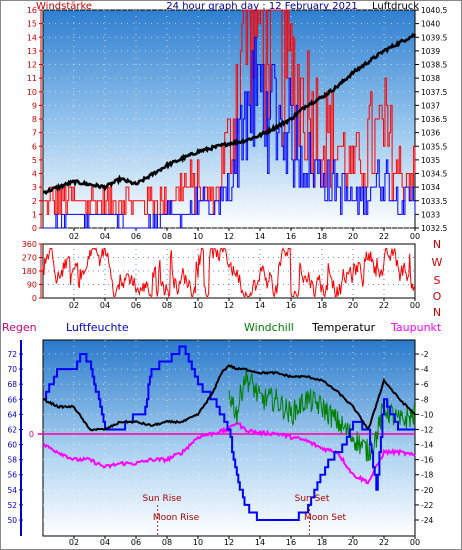 The height and width of the screenshot is (550, 462). What do you see at coordinates (34, 146) in the screenshot?
I see `left-tick-label: 6` at bounding box center [34, 146].